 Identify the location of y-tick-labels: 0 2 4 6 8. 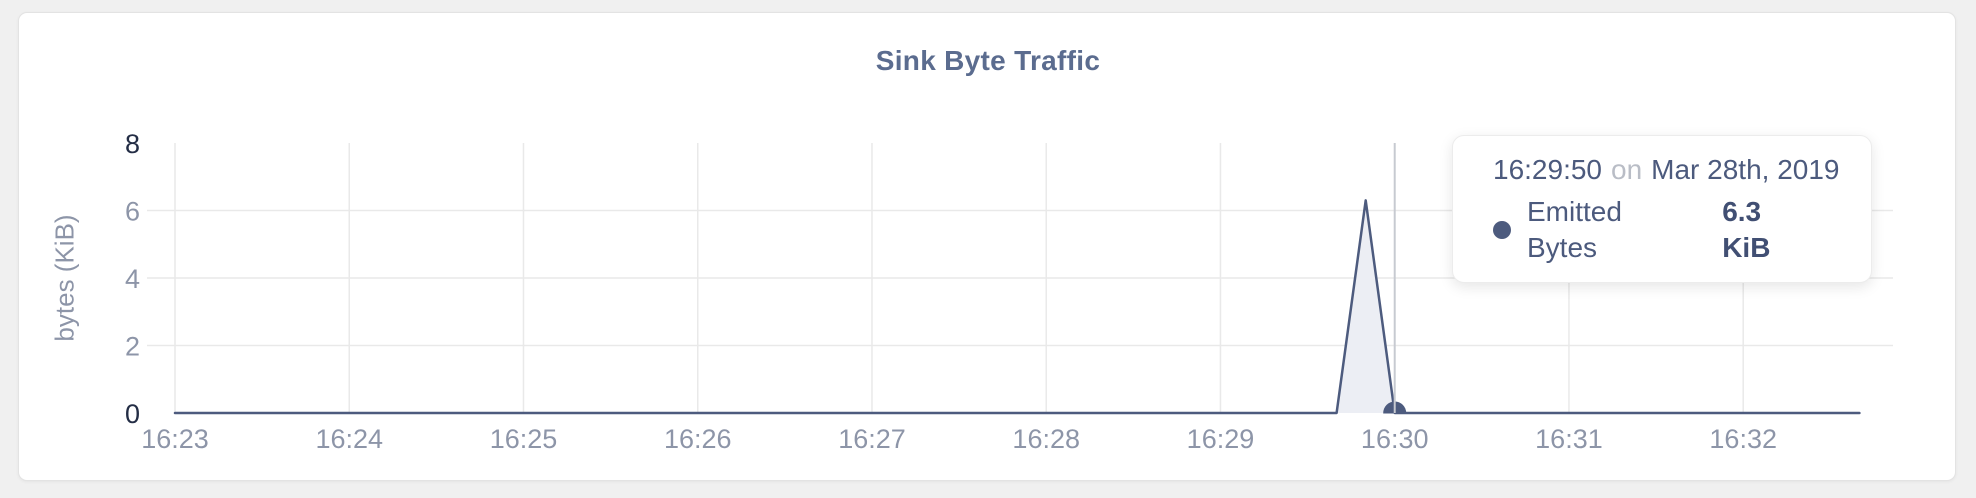
(132, 279).